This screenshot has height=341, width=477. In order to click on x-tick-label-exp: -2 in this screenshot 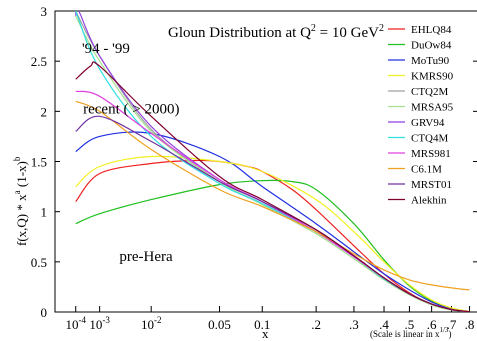, I will do `click(158, 320)`.